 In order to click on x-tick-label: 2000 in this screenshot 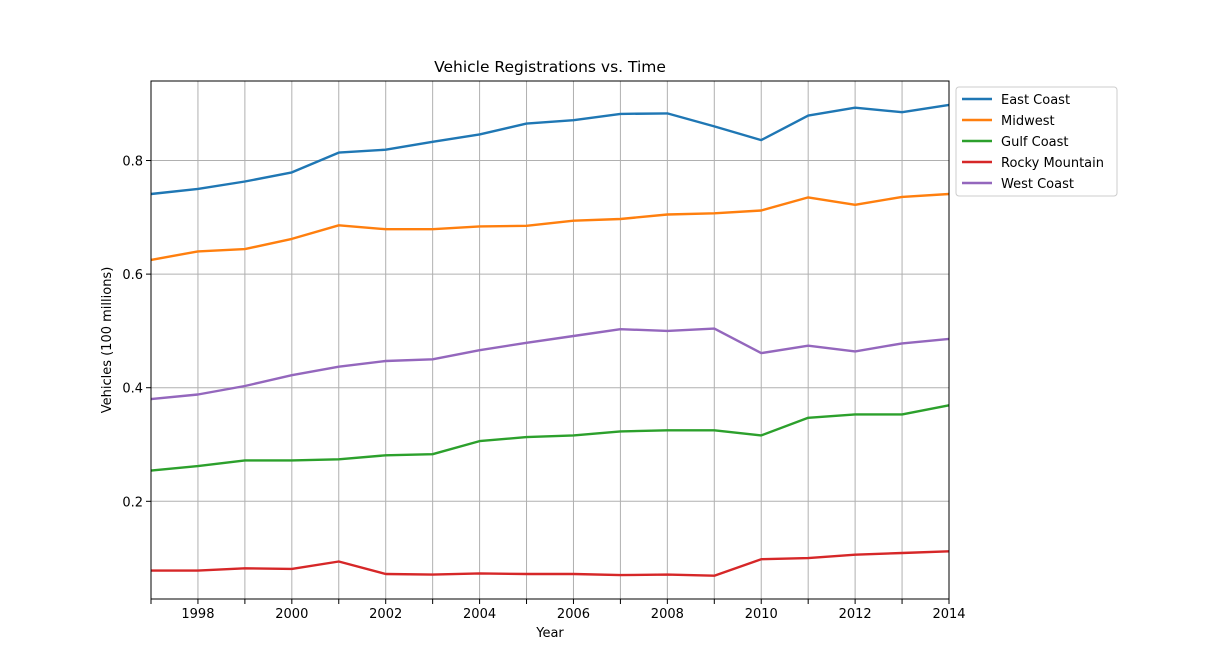, I will do `click(291, 614)`.